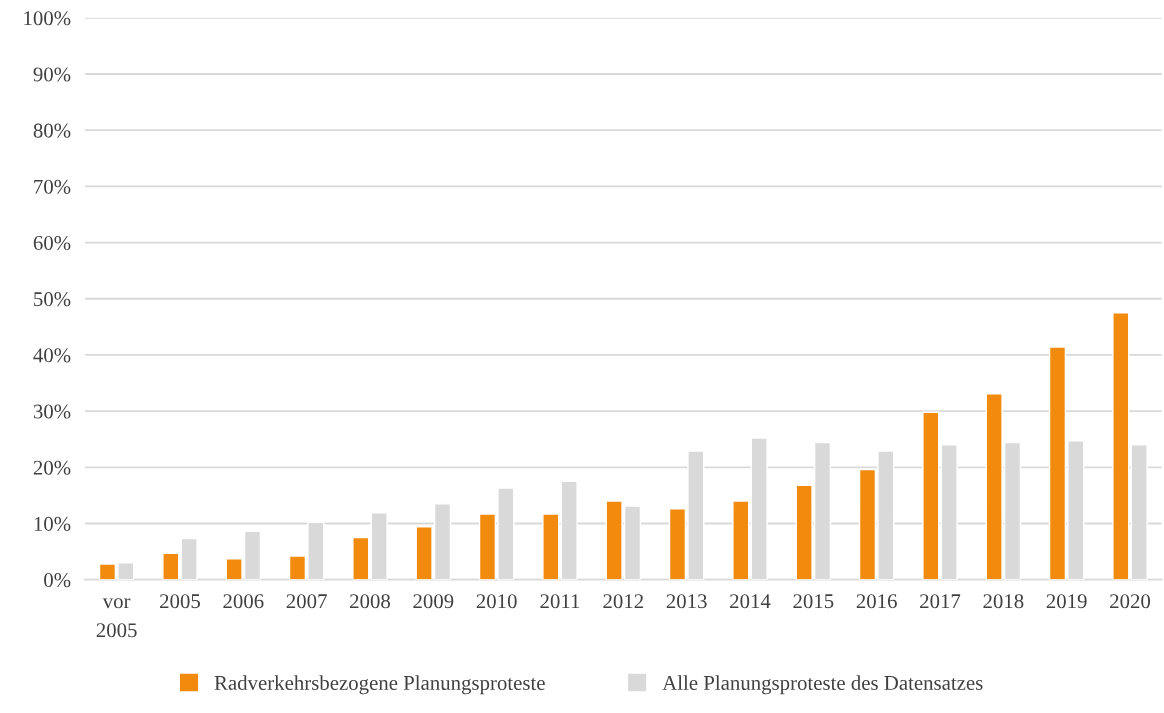 Image resolution: width=1164 pixels, height=713 pixels. Describe the element at coordinates (52, 467) in the screenshot. I see `y-tick-label: 20%` at that location.